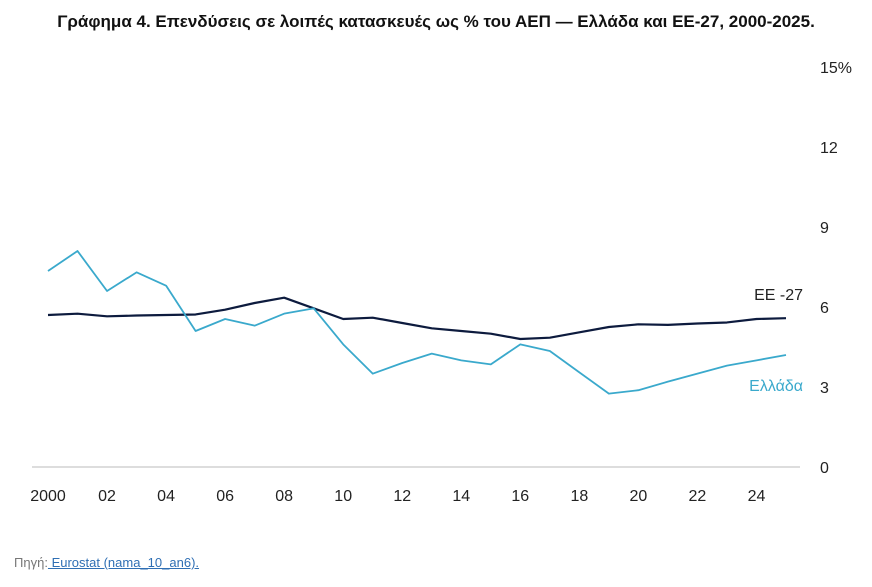 The height and width of the screenshot is (587, 872). I want to click on series-line, so click(417, 318).